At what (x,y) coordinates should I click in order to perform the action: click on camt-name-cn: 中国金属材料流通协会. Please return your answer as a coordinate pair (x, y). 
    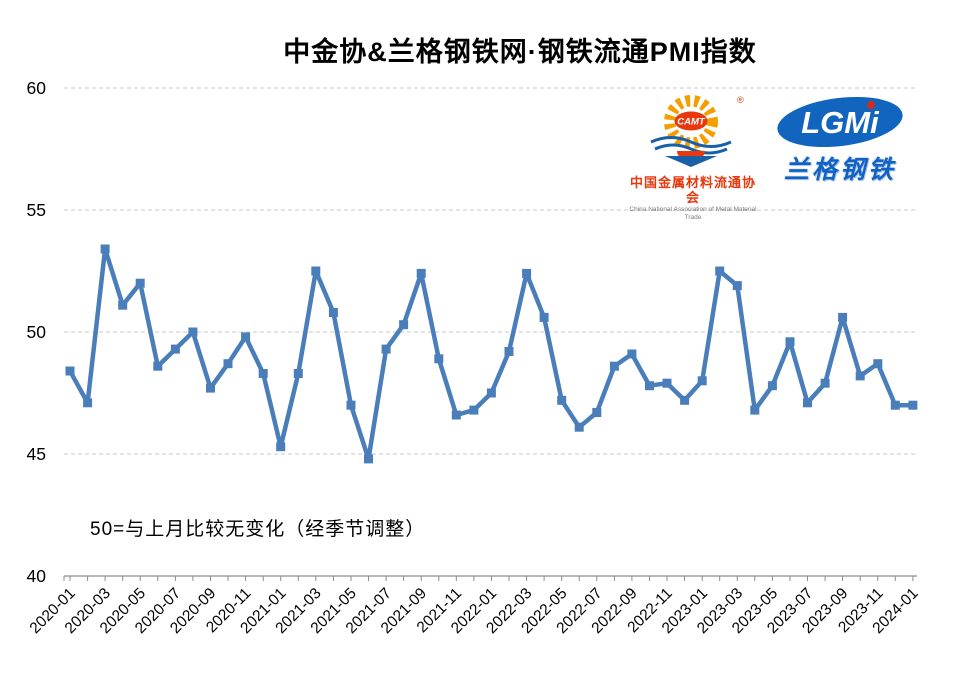
    Looking at the image, I should click on (692, 190).